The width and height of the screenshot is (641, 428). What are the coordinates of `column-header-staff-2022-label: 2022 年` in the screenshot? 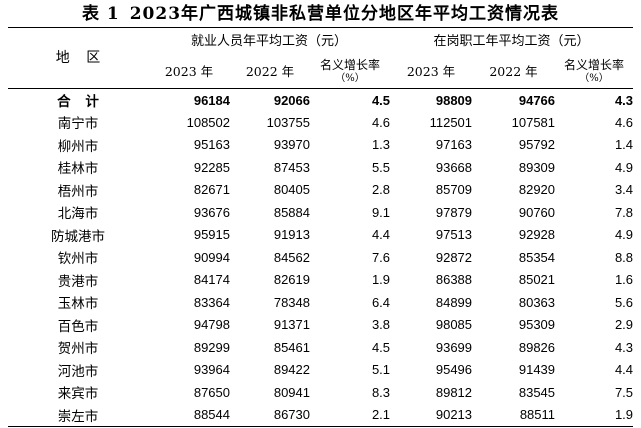 It's located at (513, 71).